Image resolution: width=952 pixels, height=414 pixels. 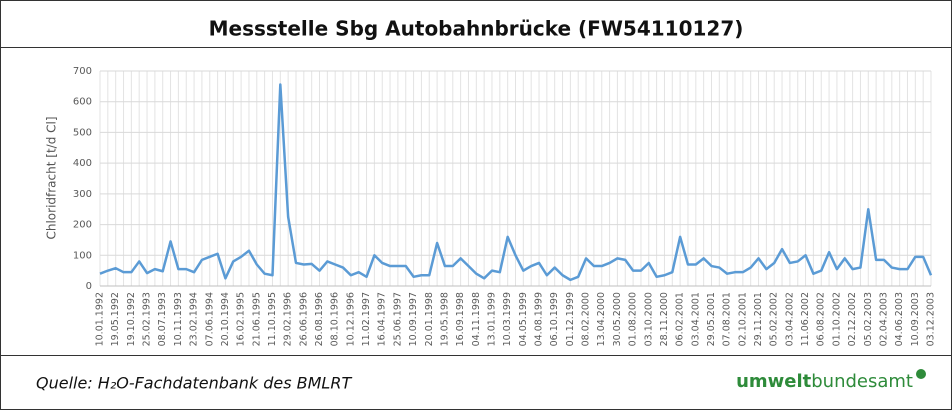 What do you see at coordinates (523, 319) in the screenshot?
I see `x-tick-label: 04.05.1999` at bounding box center [523, 319].